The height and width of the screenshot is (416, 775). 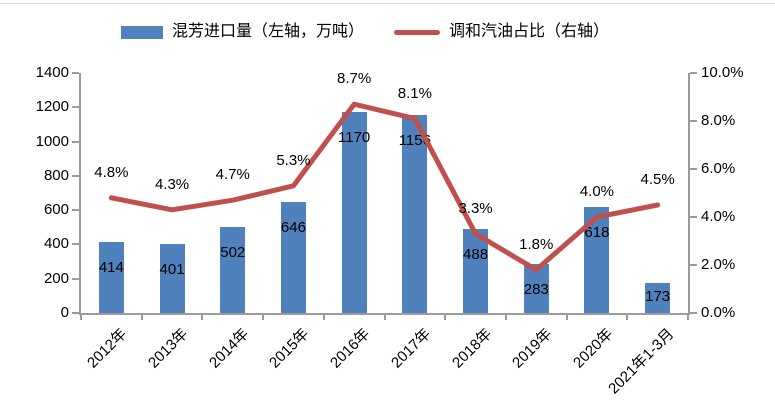 What do you see at coordinates (293, 160) in the screenshot?
I see `line-value-label: 5.3%` at bounding box center [293, 160].